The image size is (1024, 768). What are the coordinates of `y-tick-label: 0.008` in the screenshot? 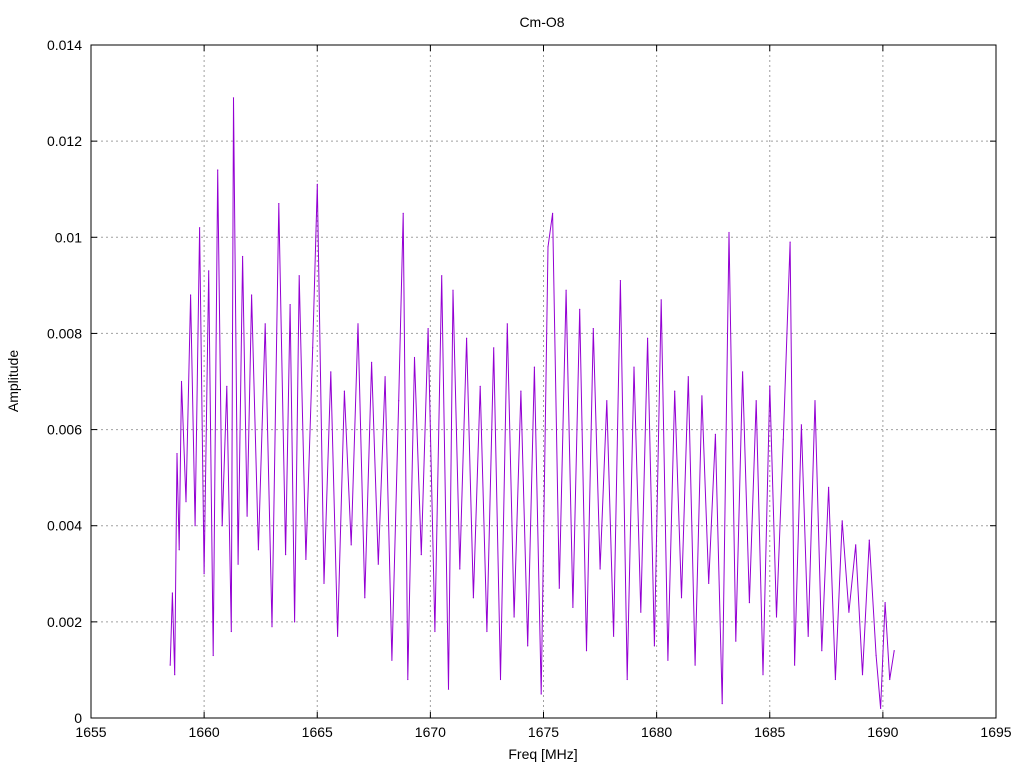 It's located at (64, 333).